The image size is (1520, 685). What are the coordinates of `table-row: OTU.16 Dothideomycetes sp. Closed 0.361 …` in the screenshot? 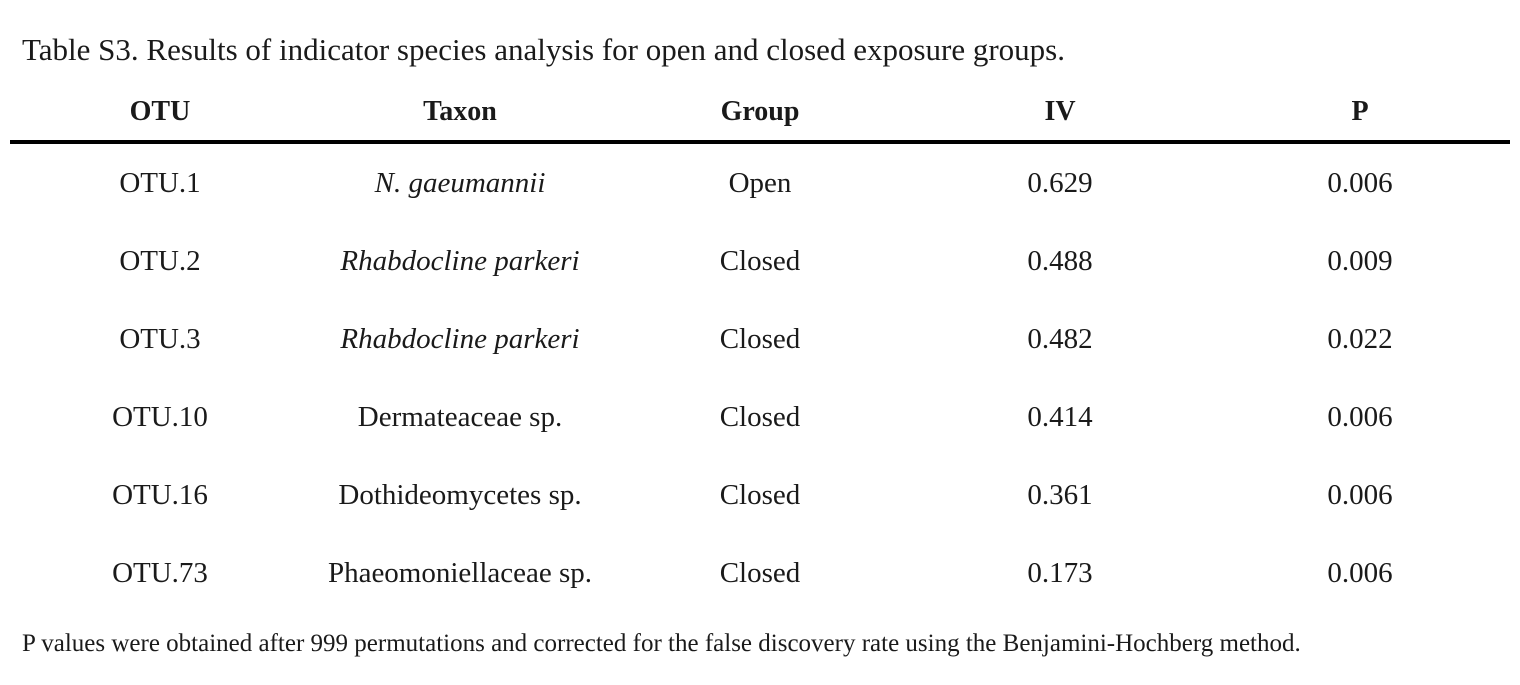 It's located at (760, 495).